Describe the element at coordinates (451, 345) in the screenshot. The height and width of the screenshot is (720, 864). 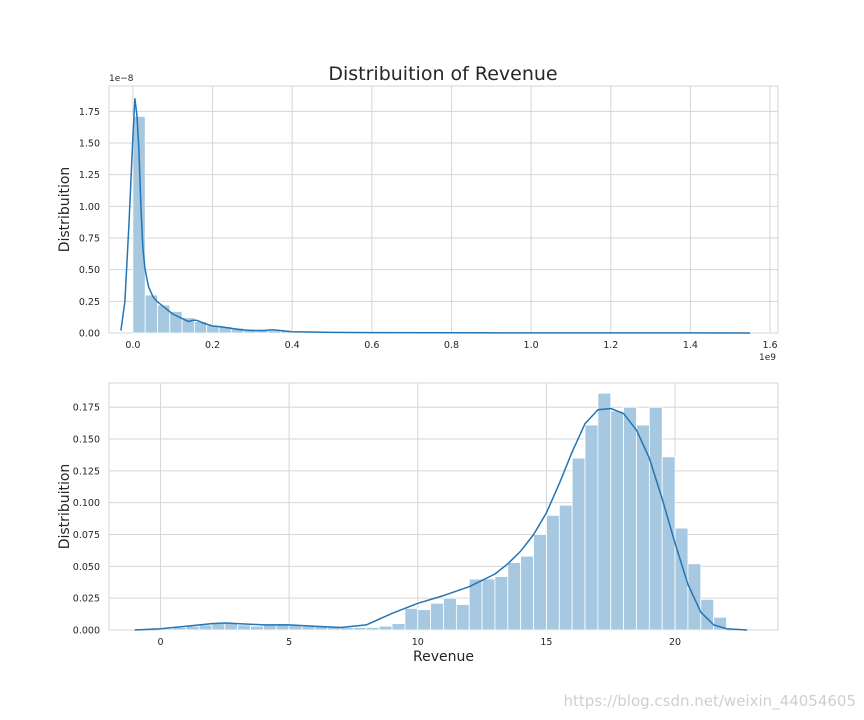
I see `x-tick-label: 0.8` at that location.